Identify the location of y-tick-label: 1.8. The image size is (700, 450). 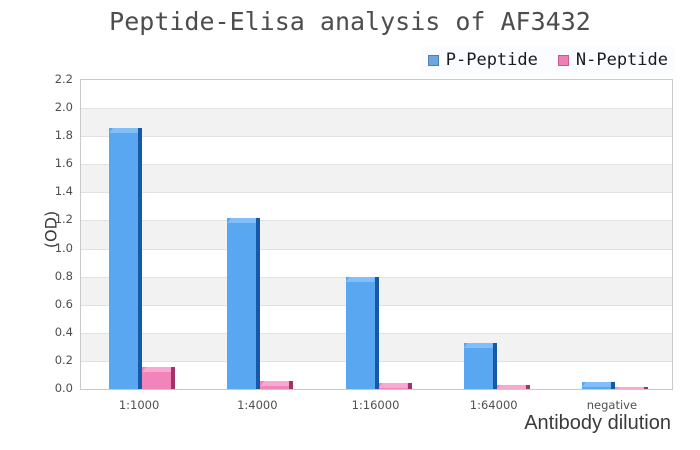
(63, 135).